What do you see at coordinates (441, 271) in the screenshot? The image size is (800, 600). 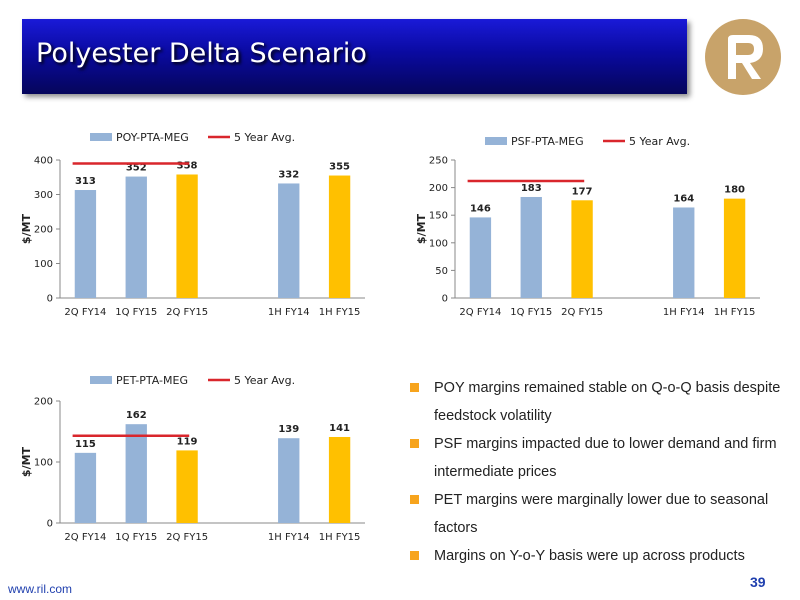 I see `y-tick-label: 50` at bounding box center [441, 271].